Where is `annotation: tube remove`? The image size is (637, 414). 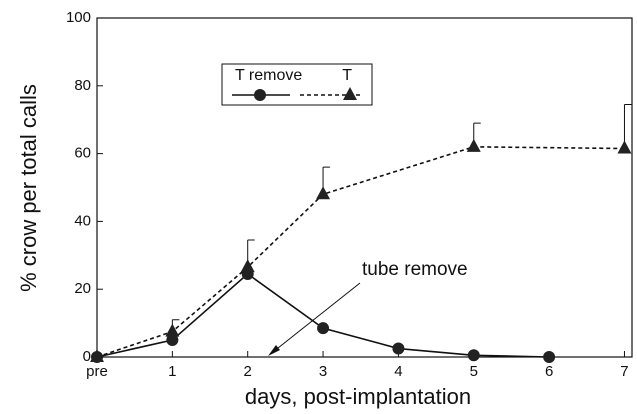
annotation: tube remove is located at coordinates (415, 269).